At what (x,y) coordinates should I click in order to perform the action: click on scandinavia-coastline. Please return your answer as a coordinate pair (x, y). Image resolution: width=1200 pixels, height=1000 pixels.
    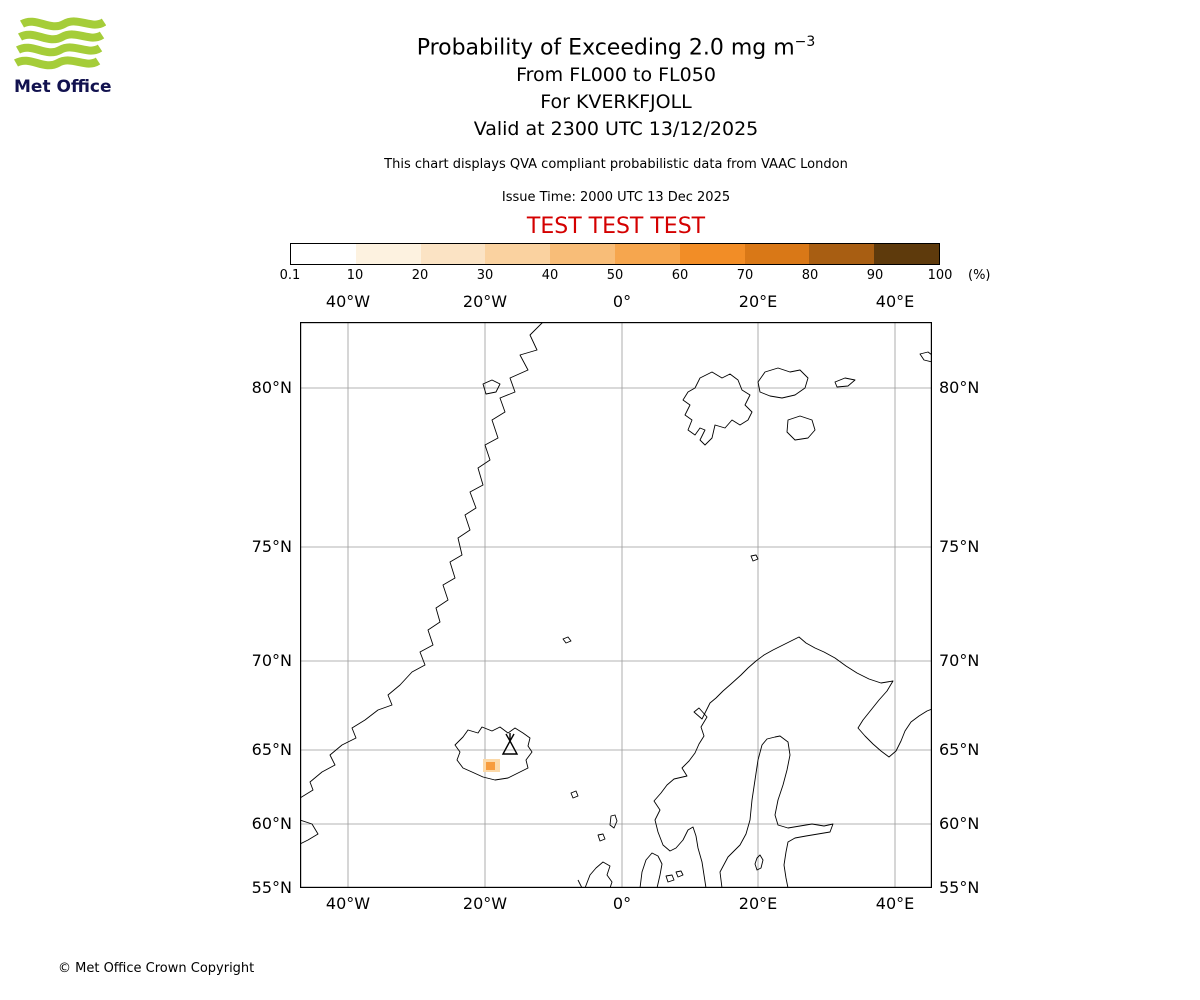
    Looking at the image, I should click on (792, 762).